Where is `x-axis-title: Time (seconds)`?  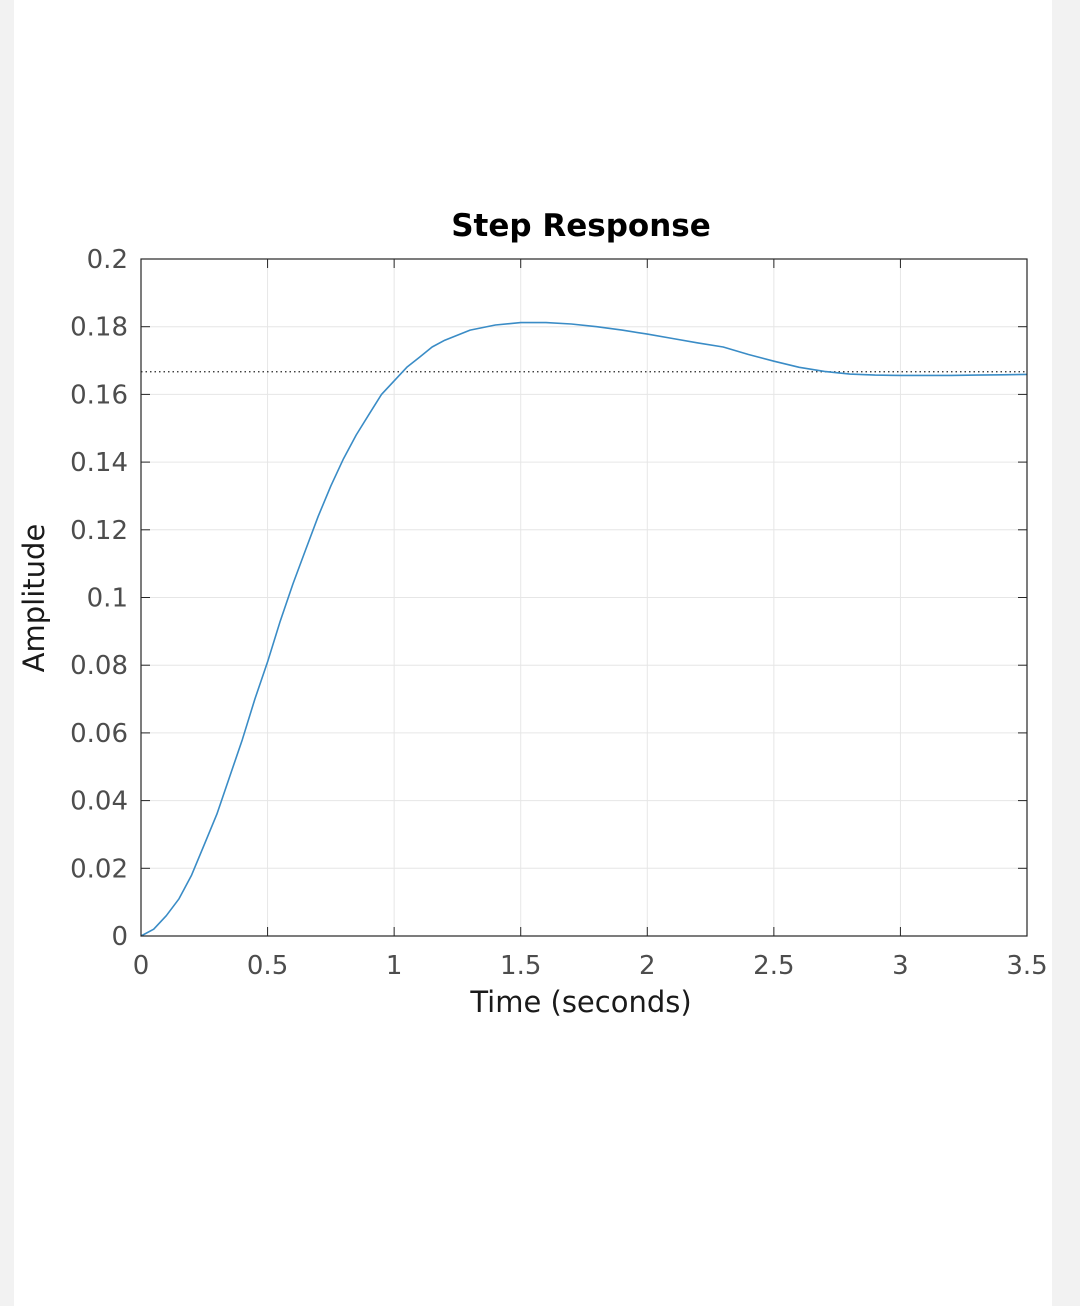 x-axis-title: Time (seconds) is located at coordinates (580, 1002).